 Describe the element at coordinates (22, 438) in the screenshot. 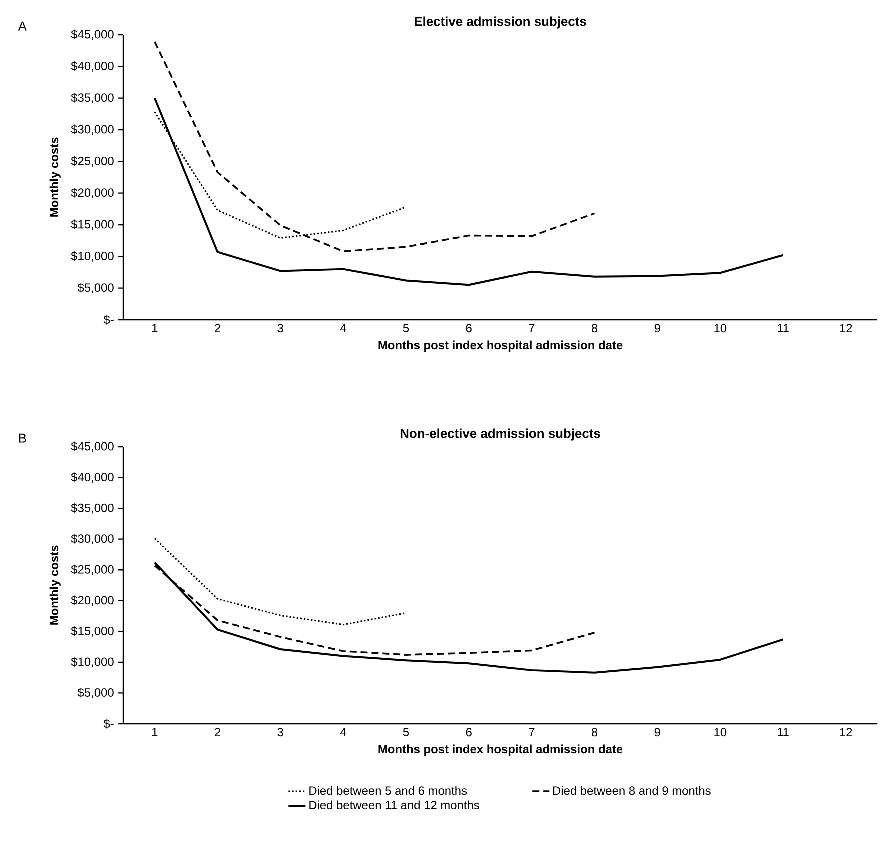

I see `text: B` at that location.